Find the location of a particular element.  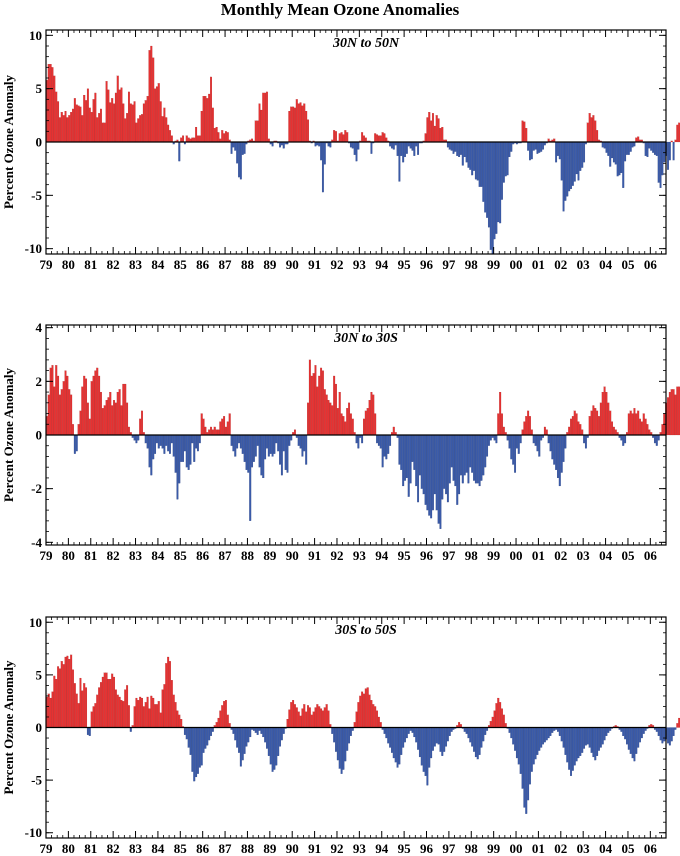

x-tick-label: 99 is located at coordinates (494, 264).